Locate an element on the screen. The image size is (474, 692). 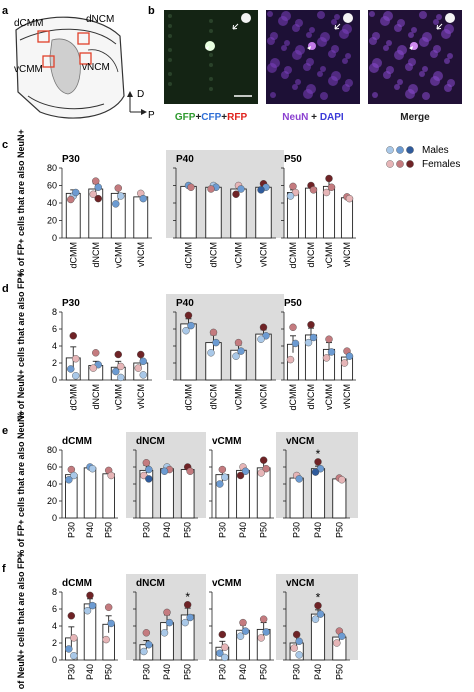
brain-schematic: dCMM dNCM vCMM vNCM D P is located at coordinates (84, 67).